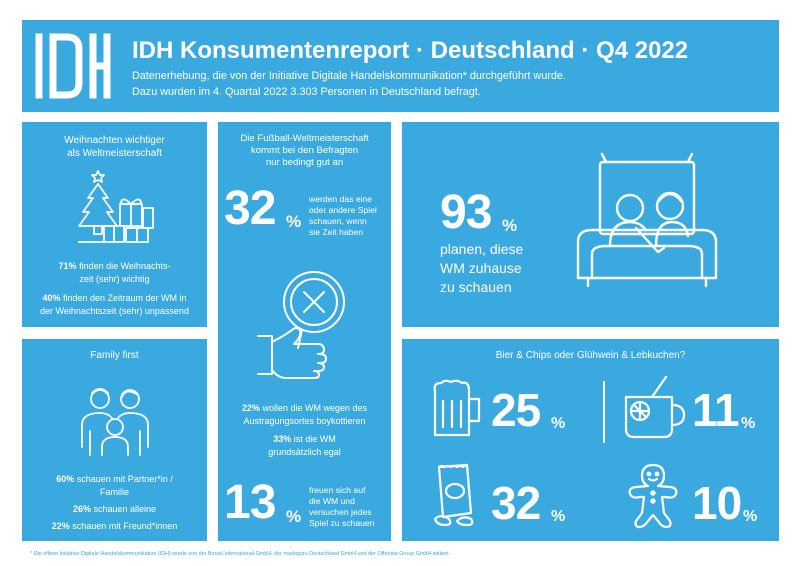 The width and height of the screenshot is (800, 566). What do you see at coordinates (294, 221) in the screenshot?
I see `fussball-big1-percent: %` at bounding box center [294, 221].